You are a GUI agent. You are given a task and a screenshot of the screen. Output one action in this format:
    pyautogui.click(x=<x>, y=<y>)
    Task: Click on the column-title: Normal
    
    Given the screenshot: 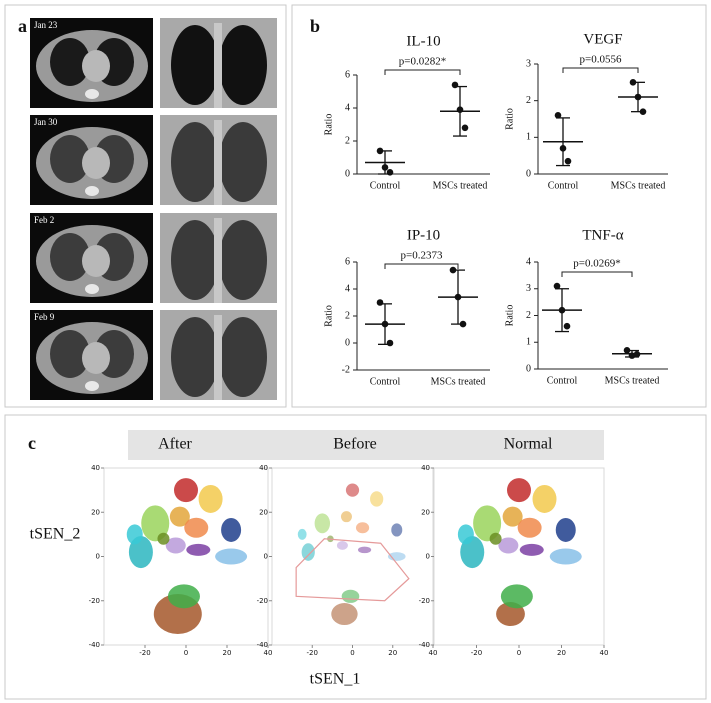 What is the action you would take?
    pyautogui.click(x=528, y=444)
    